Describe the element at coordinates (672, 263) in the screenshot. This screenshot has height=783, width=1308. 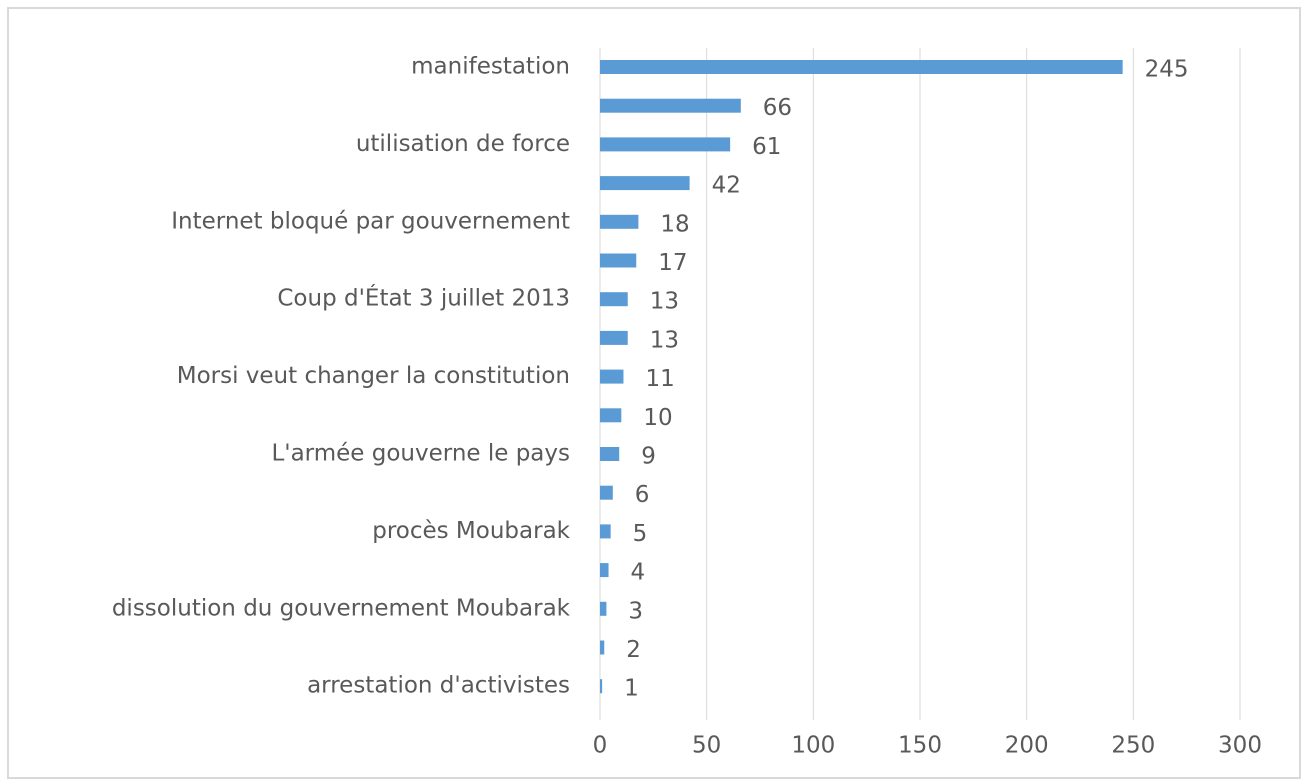
I see `data-label: 17` at that location.